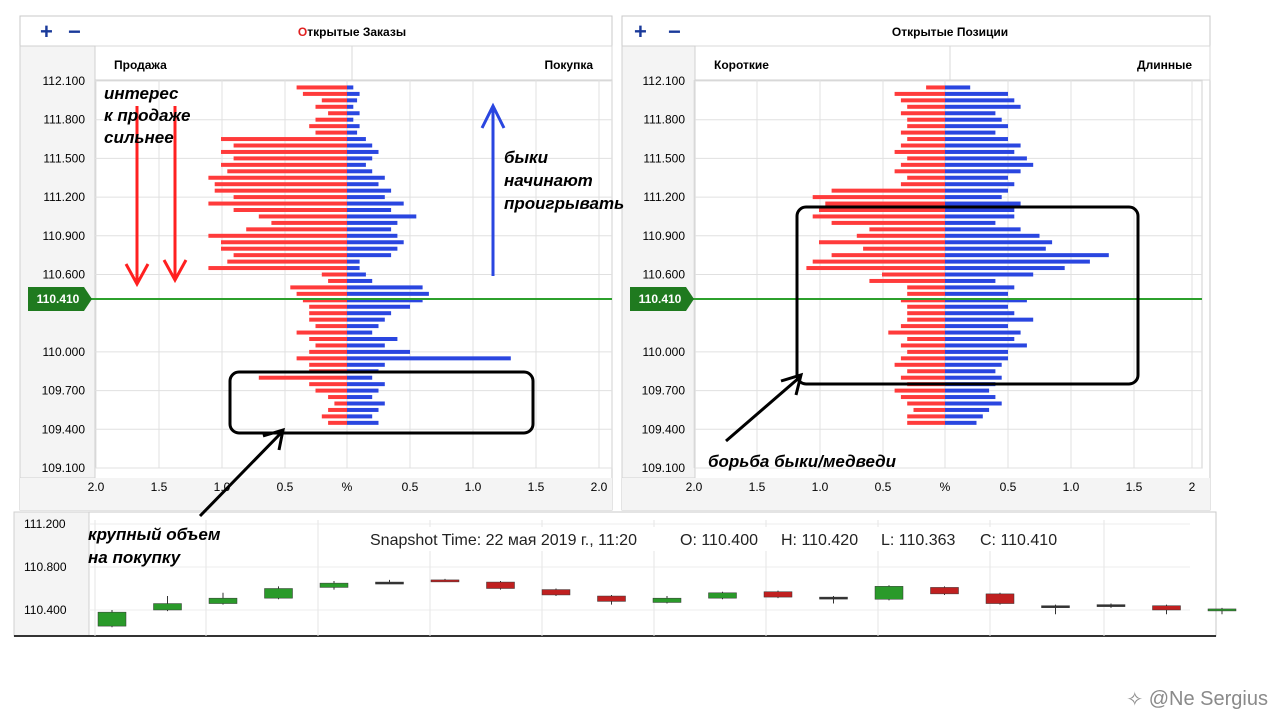 Image resolution: width=1280 pixels, height=720 pixels. What do you see at coordinates (140, 65) in the screenshot?
I see `orders-sell-label: Продажа` at bounding box center [140, 65].